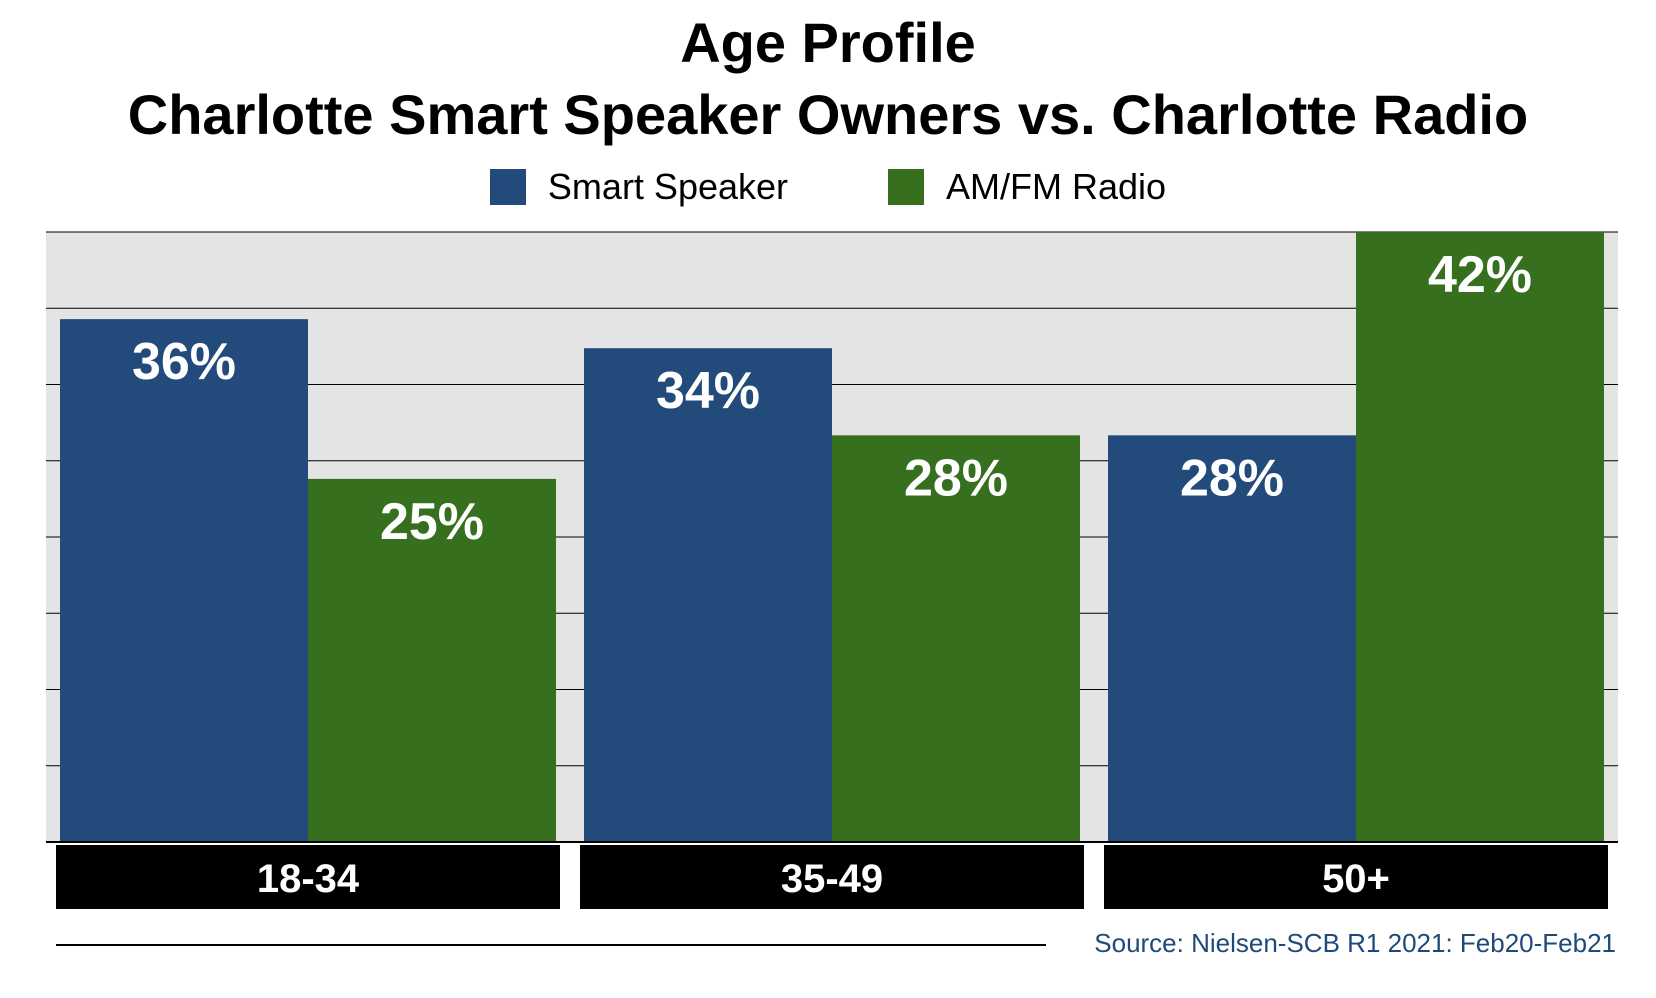 This screenshot has height=998, width=1656. Describe the element at coordinates (184, 362) in the screenshot. I see `data-label: 36%` at that location.